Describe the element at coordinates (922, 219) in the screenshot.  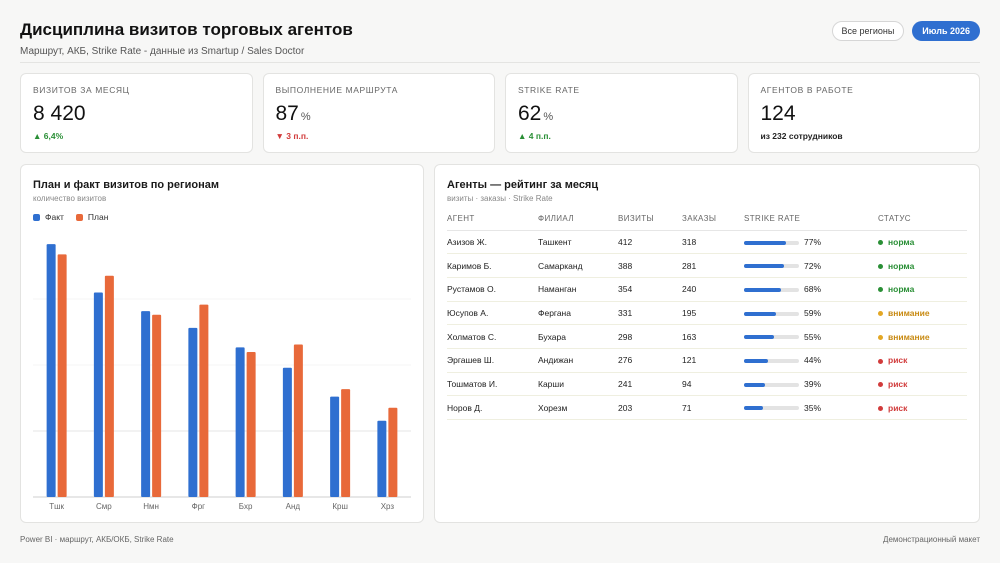
I see `column-header-status: Статус` at that location.